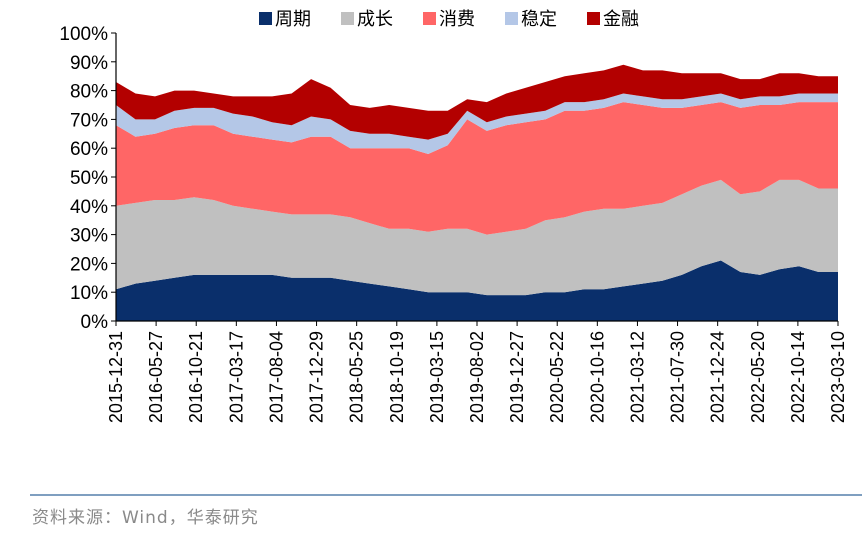 The height and width of the screenshot is (534, 865). I want to click on y-tick-label: 60%, so click(89, 149).